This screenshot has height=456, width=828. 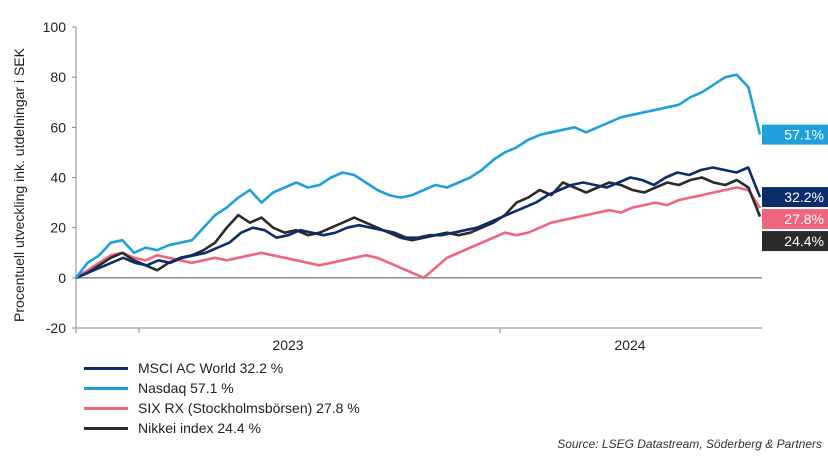 I want to click on end-labels: 57.1% 32.2% 27.8% 24.4%, so click(x=795, y=188).